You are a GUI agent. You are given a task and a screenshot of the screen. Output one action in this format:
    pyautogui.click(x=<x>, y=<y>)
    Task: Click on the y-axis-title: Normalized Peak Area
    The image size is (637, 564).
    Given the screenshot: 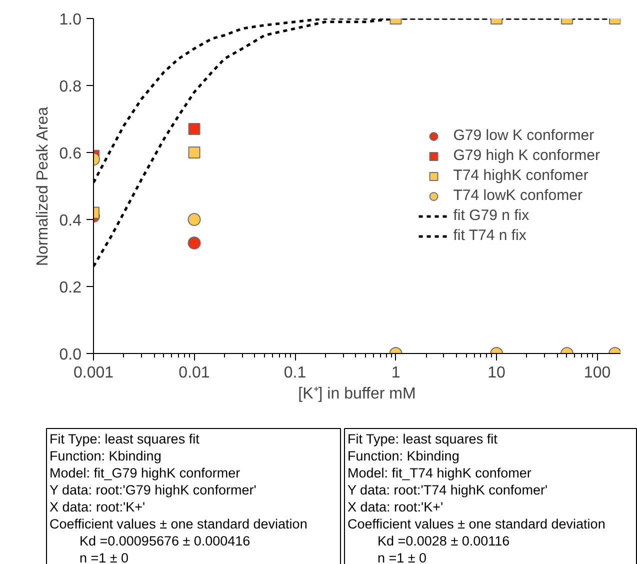 What is the action you would take?
    pyautogui.click(x=43, y=186)
    